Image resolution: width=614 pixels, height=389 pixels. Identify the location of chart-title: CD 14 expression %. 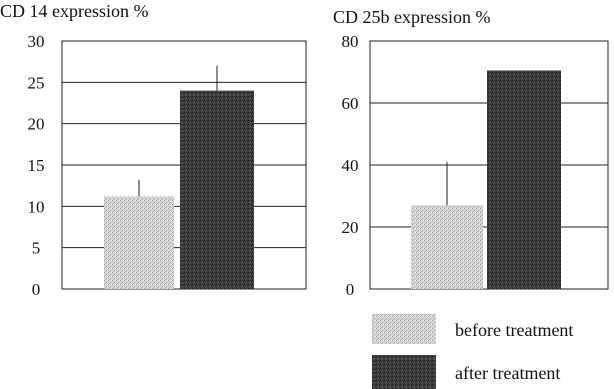
(74, 11).